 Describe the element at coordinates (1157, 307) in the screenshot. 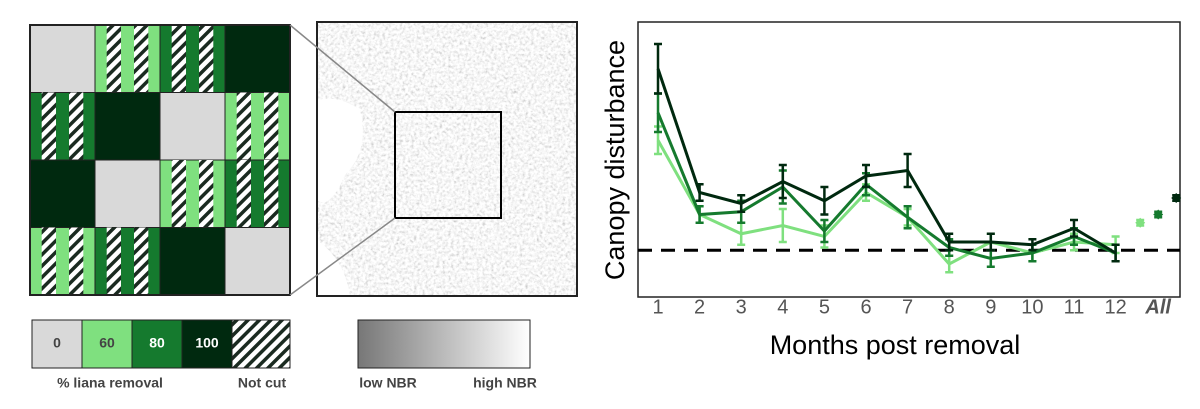

I see `x-tick-label: All` at that location.